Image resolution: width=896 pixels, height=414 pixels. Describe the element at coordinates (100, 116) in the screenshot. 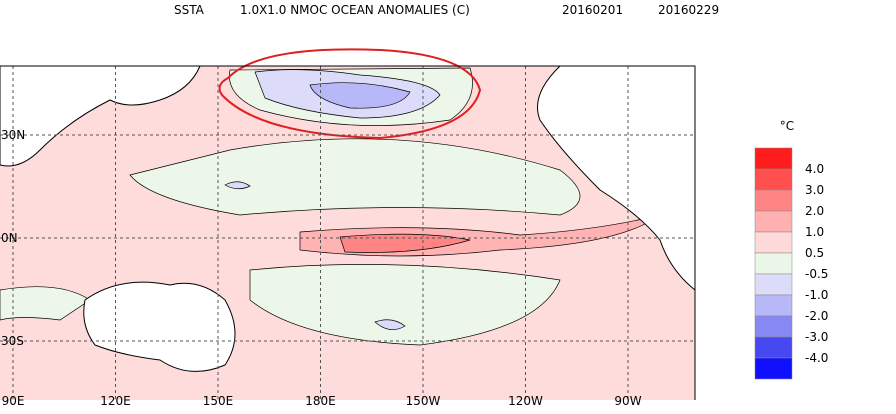

I see `land-asia` at that location.